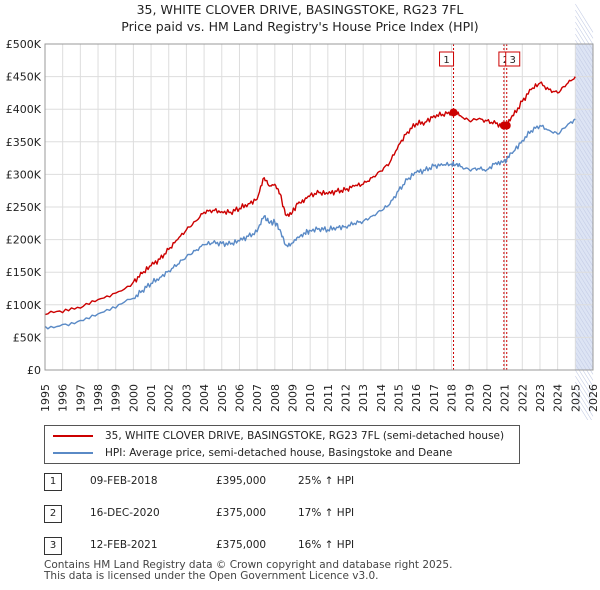 Image resolution: width=600 pixels, height=590 pixels. Describe the element at coordinates (275, 398) in the screenshot. I see `x-tick-label: 2008` at that location.